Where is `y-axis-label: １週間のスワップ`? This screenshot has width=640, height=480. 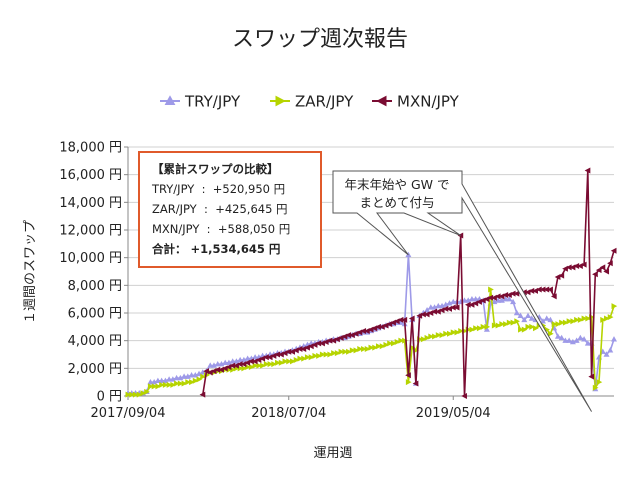 y-axis-label: １週間のスワップ is located at coordinates (30, 272).